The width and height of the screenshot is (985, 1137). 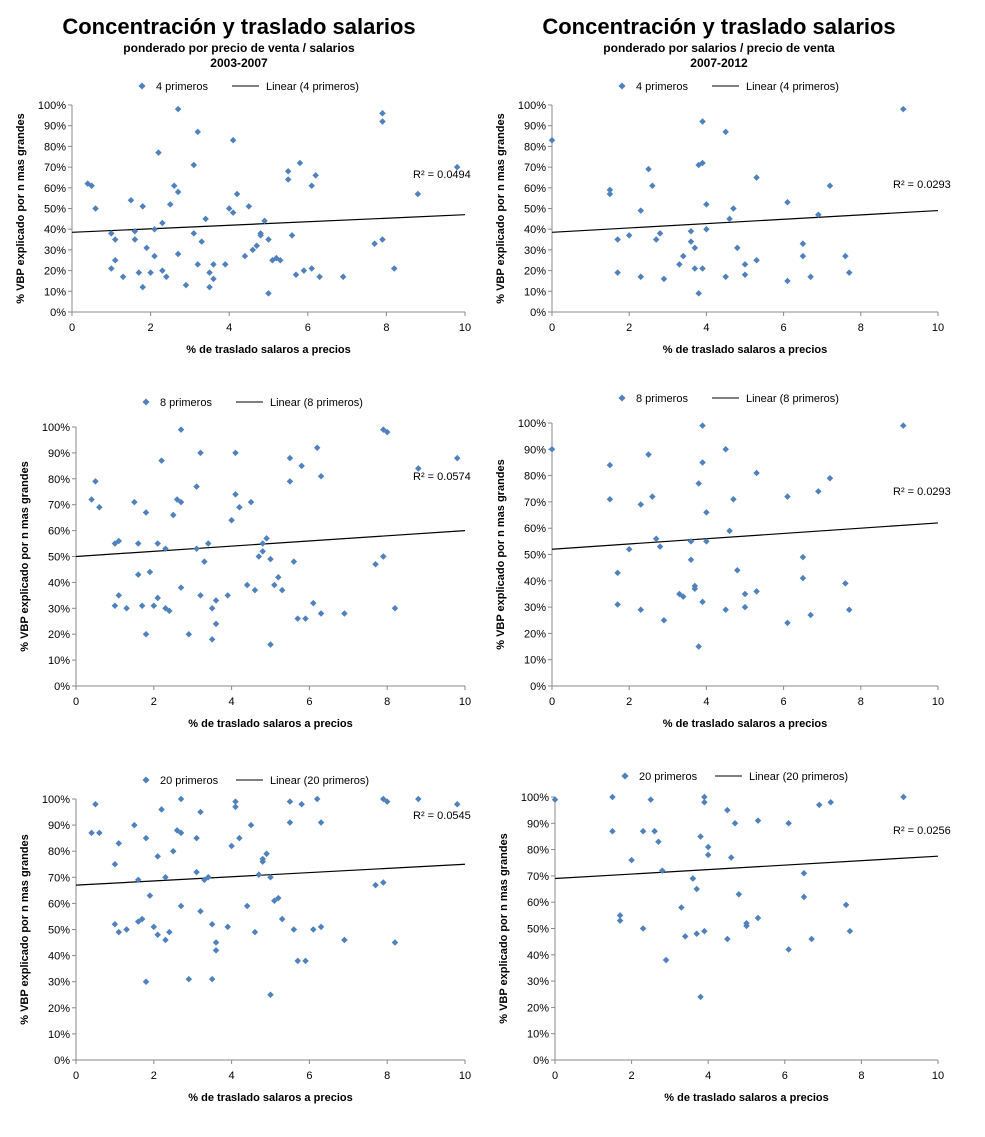 What do you see at coordinates (629, 328) in the screenshot?
I see `chart2-x-tick-label: 2` at bounding box center [629, 328].